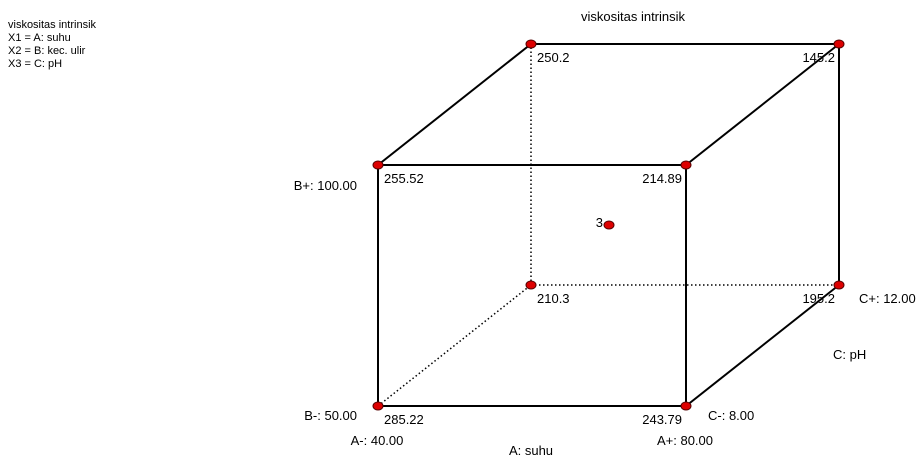 The width and height of the screenshot is (922, 457). I want to click on axis-a-high-label: A+: 80.00, so click(685, 440).